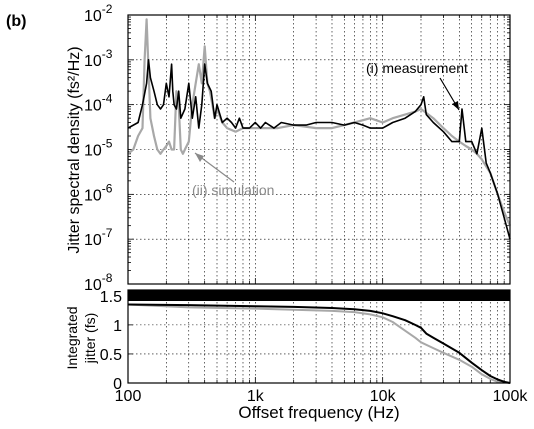 The image size is (534, 429). Describe the element at coordinates (233, 190) in the screenshot. I see `simulation-annotation: (ii) simulation` at that location.